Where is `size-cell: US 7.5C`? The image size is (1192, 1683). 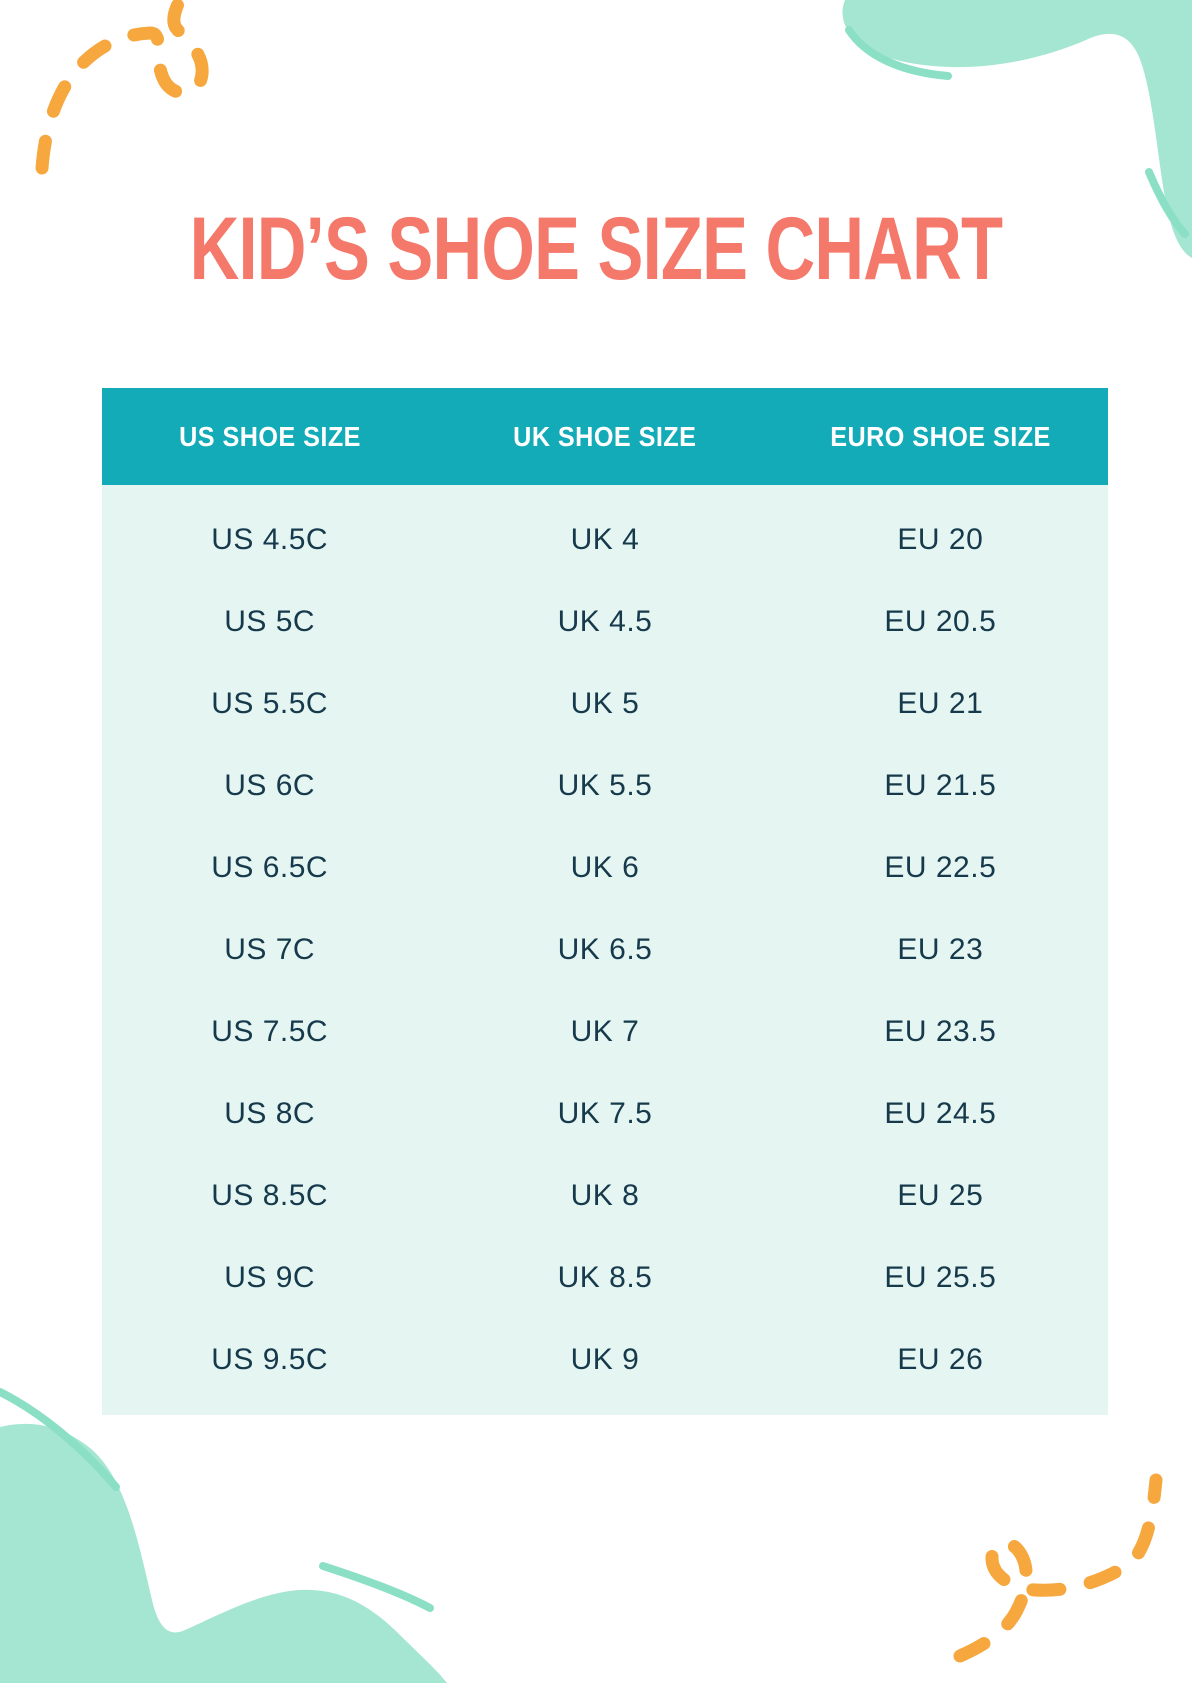
size-cell: US 7.5C is located at coordinates (270, 1031).